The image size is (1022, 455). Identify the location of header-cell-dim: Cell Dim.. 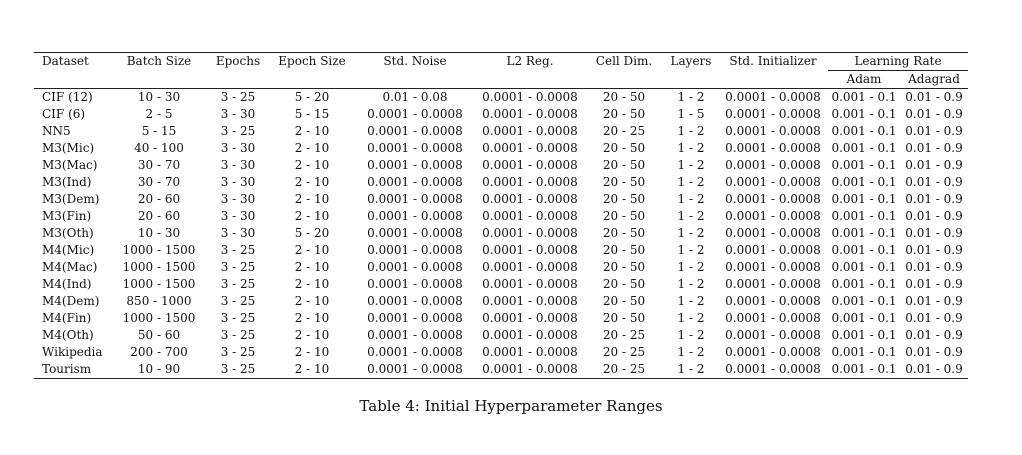
(624, 61).